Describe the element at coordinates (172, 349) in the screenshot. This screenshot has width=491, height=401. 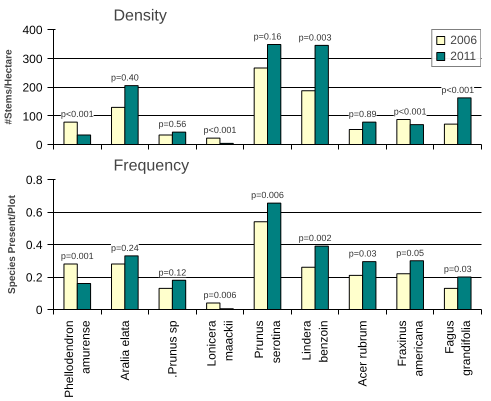
I see `x-tick-label: .Prunus sp` at that location.